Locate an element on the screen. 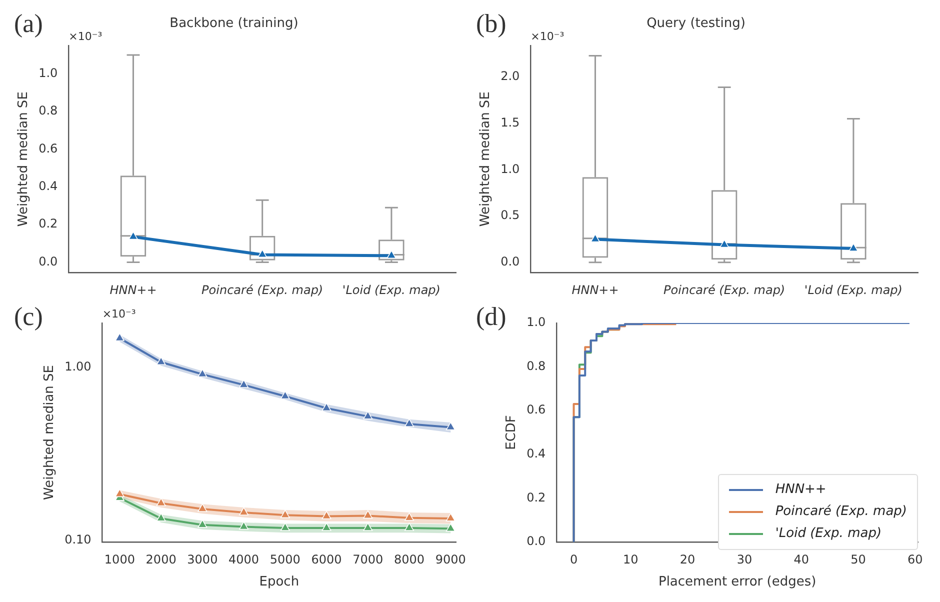 Image resolution: width=940 pixels, height=602 pixels. x-tick-label: 4000 is located at coordinates (244, 559).